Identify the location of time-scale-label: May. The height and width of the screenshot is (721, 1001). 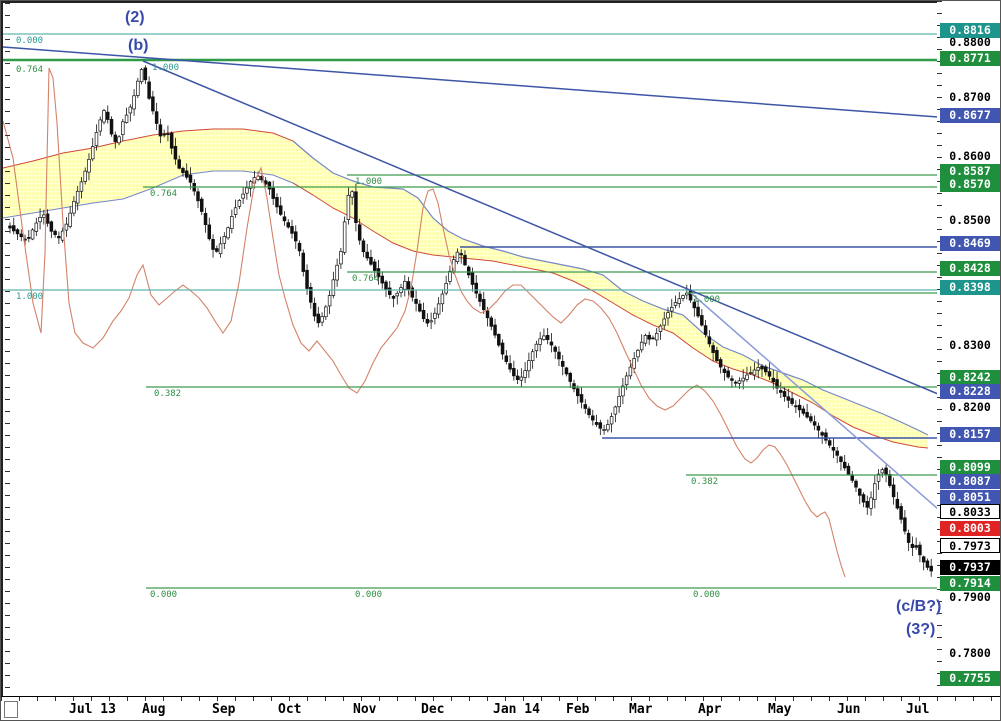
(780, 709).